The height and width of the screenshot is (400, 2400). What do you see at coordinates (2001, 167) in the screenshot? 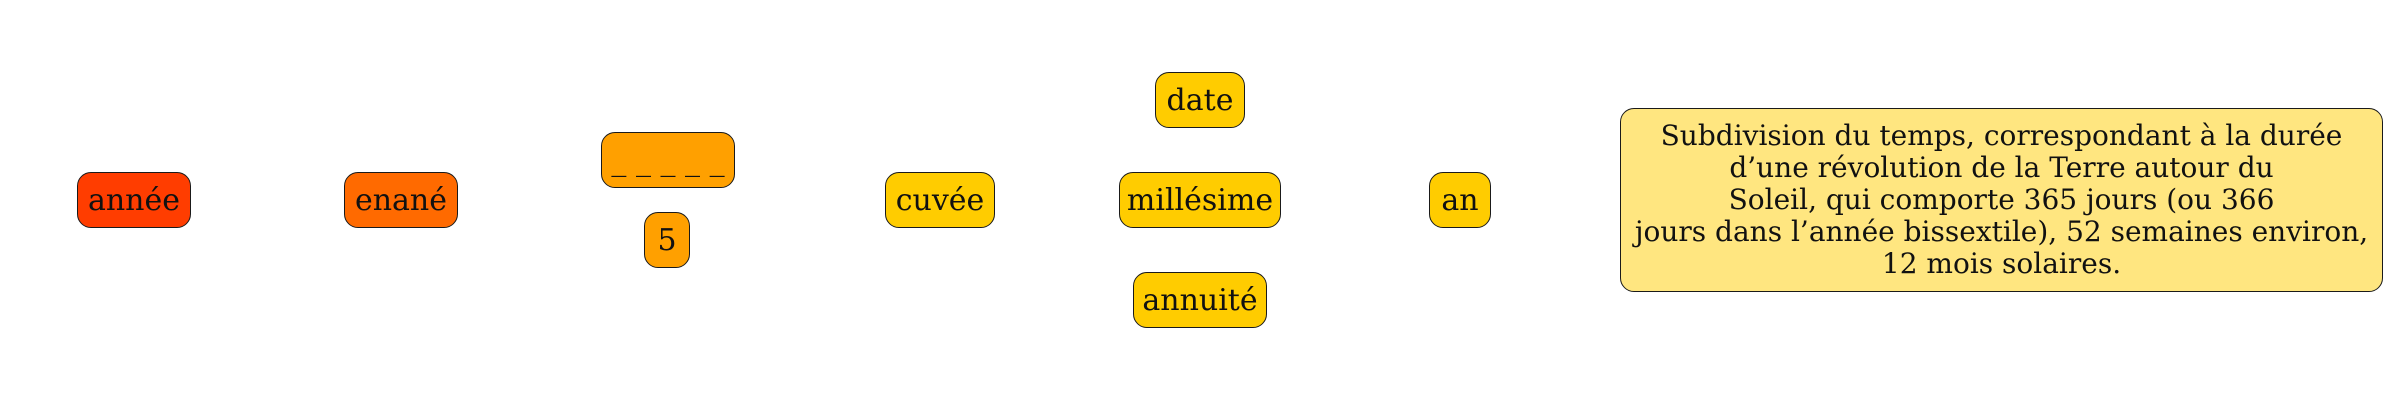
I see `definition-line-2: d’une révolution de la Terre autour du` at bounding box center [2001, 167].